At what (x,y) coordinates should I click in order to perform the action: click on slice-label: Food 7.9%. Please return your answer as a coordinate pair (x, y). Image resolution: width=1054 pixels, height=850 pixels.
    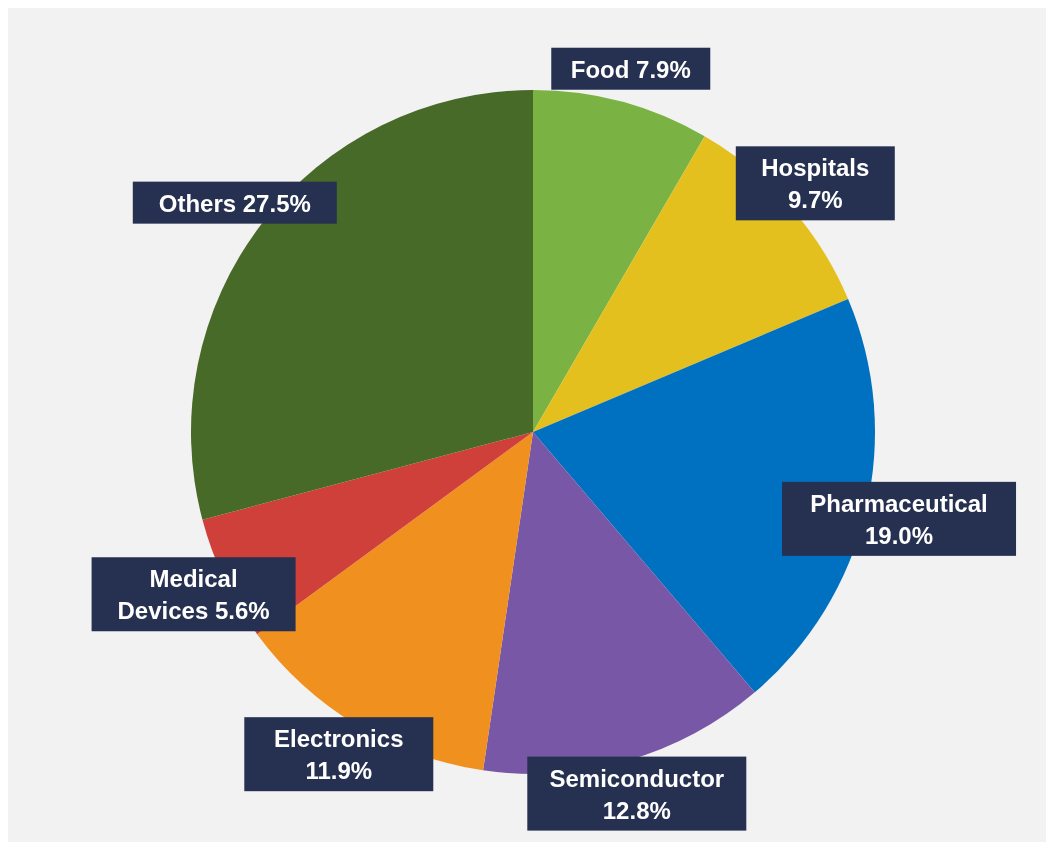
    Looking at the image, I should click on (630, 69).